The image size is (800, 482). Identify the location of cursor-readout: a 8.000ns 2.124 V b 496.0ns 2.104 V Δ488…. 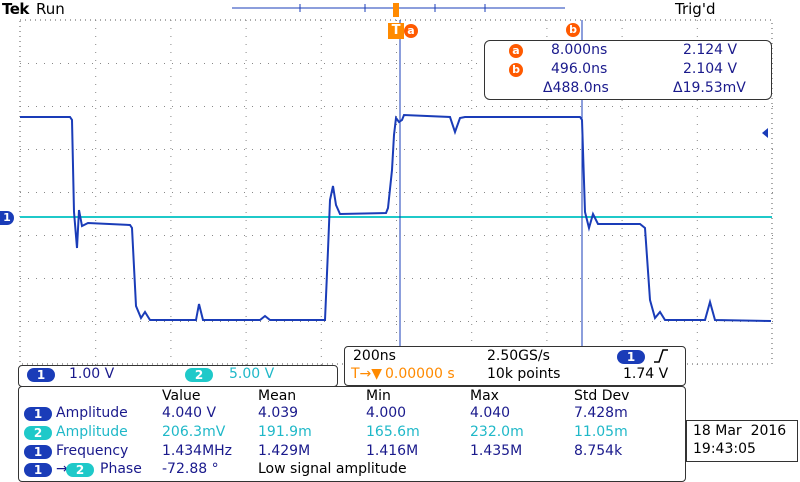
(628, 70).